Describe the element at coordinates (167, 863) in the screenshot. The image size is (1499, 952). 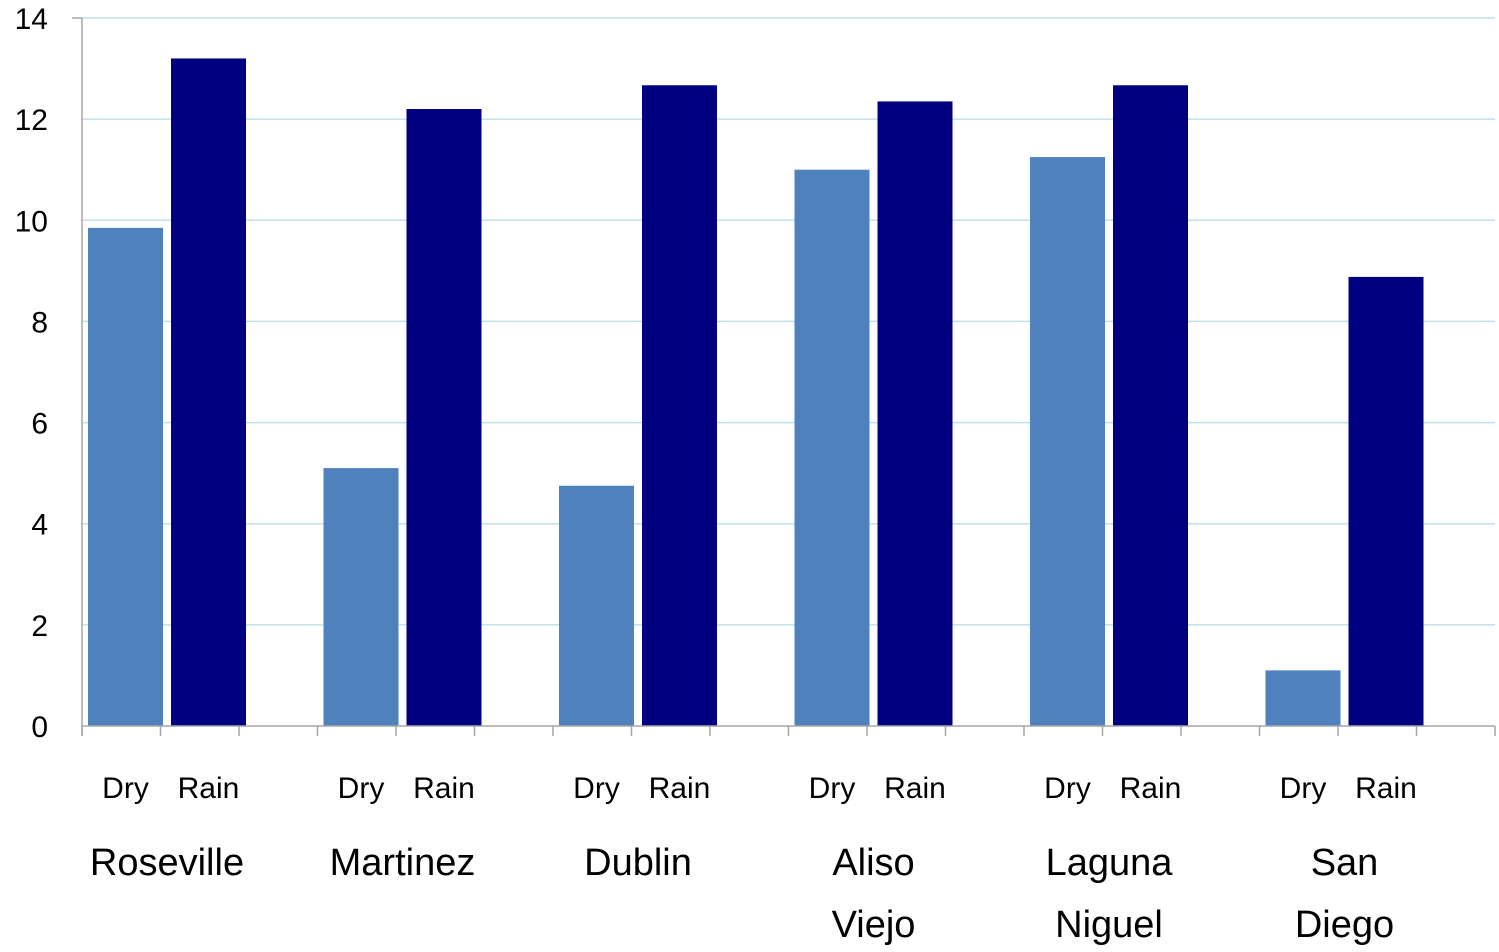
I see `category-label: Roseville` at that location.